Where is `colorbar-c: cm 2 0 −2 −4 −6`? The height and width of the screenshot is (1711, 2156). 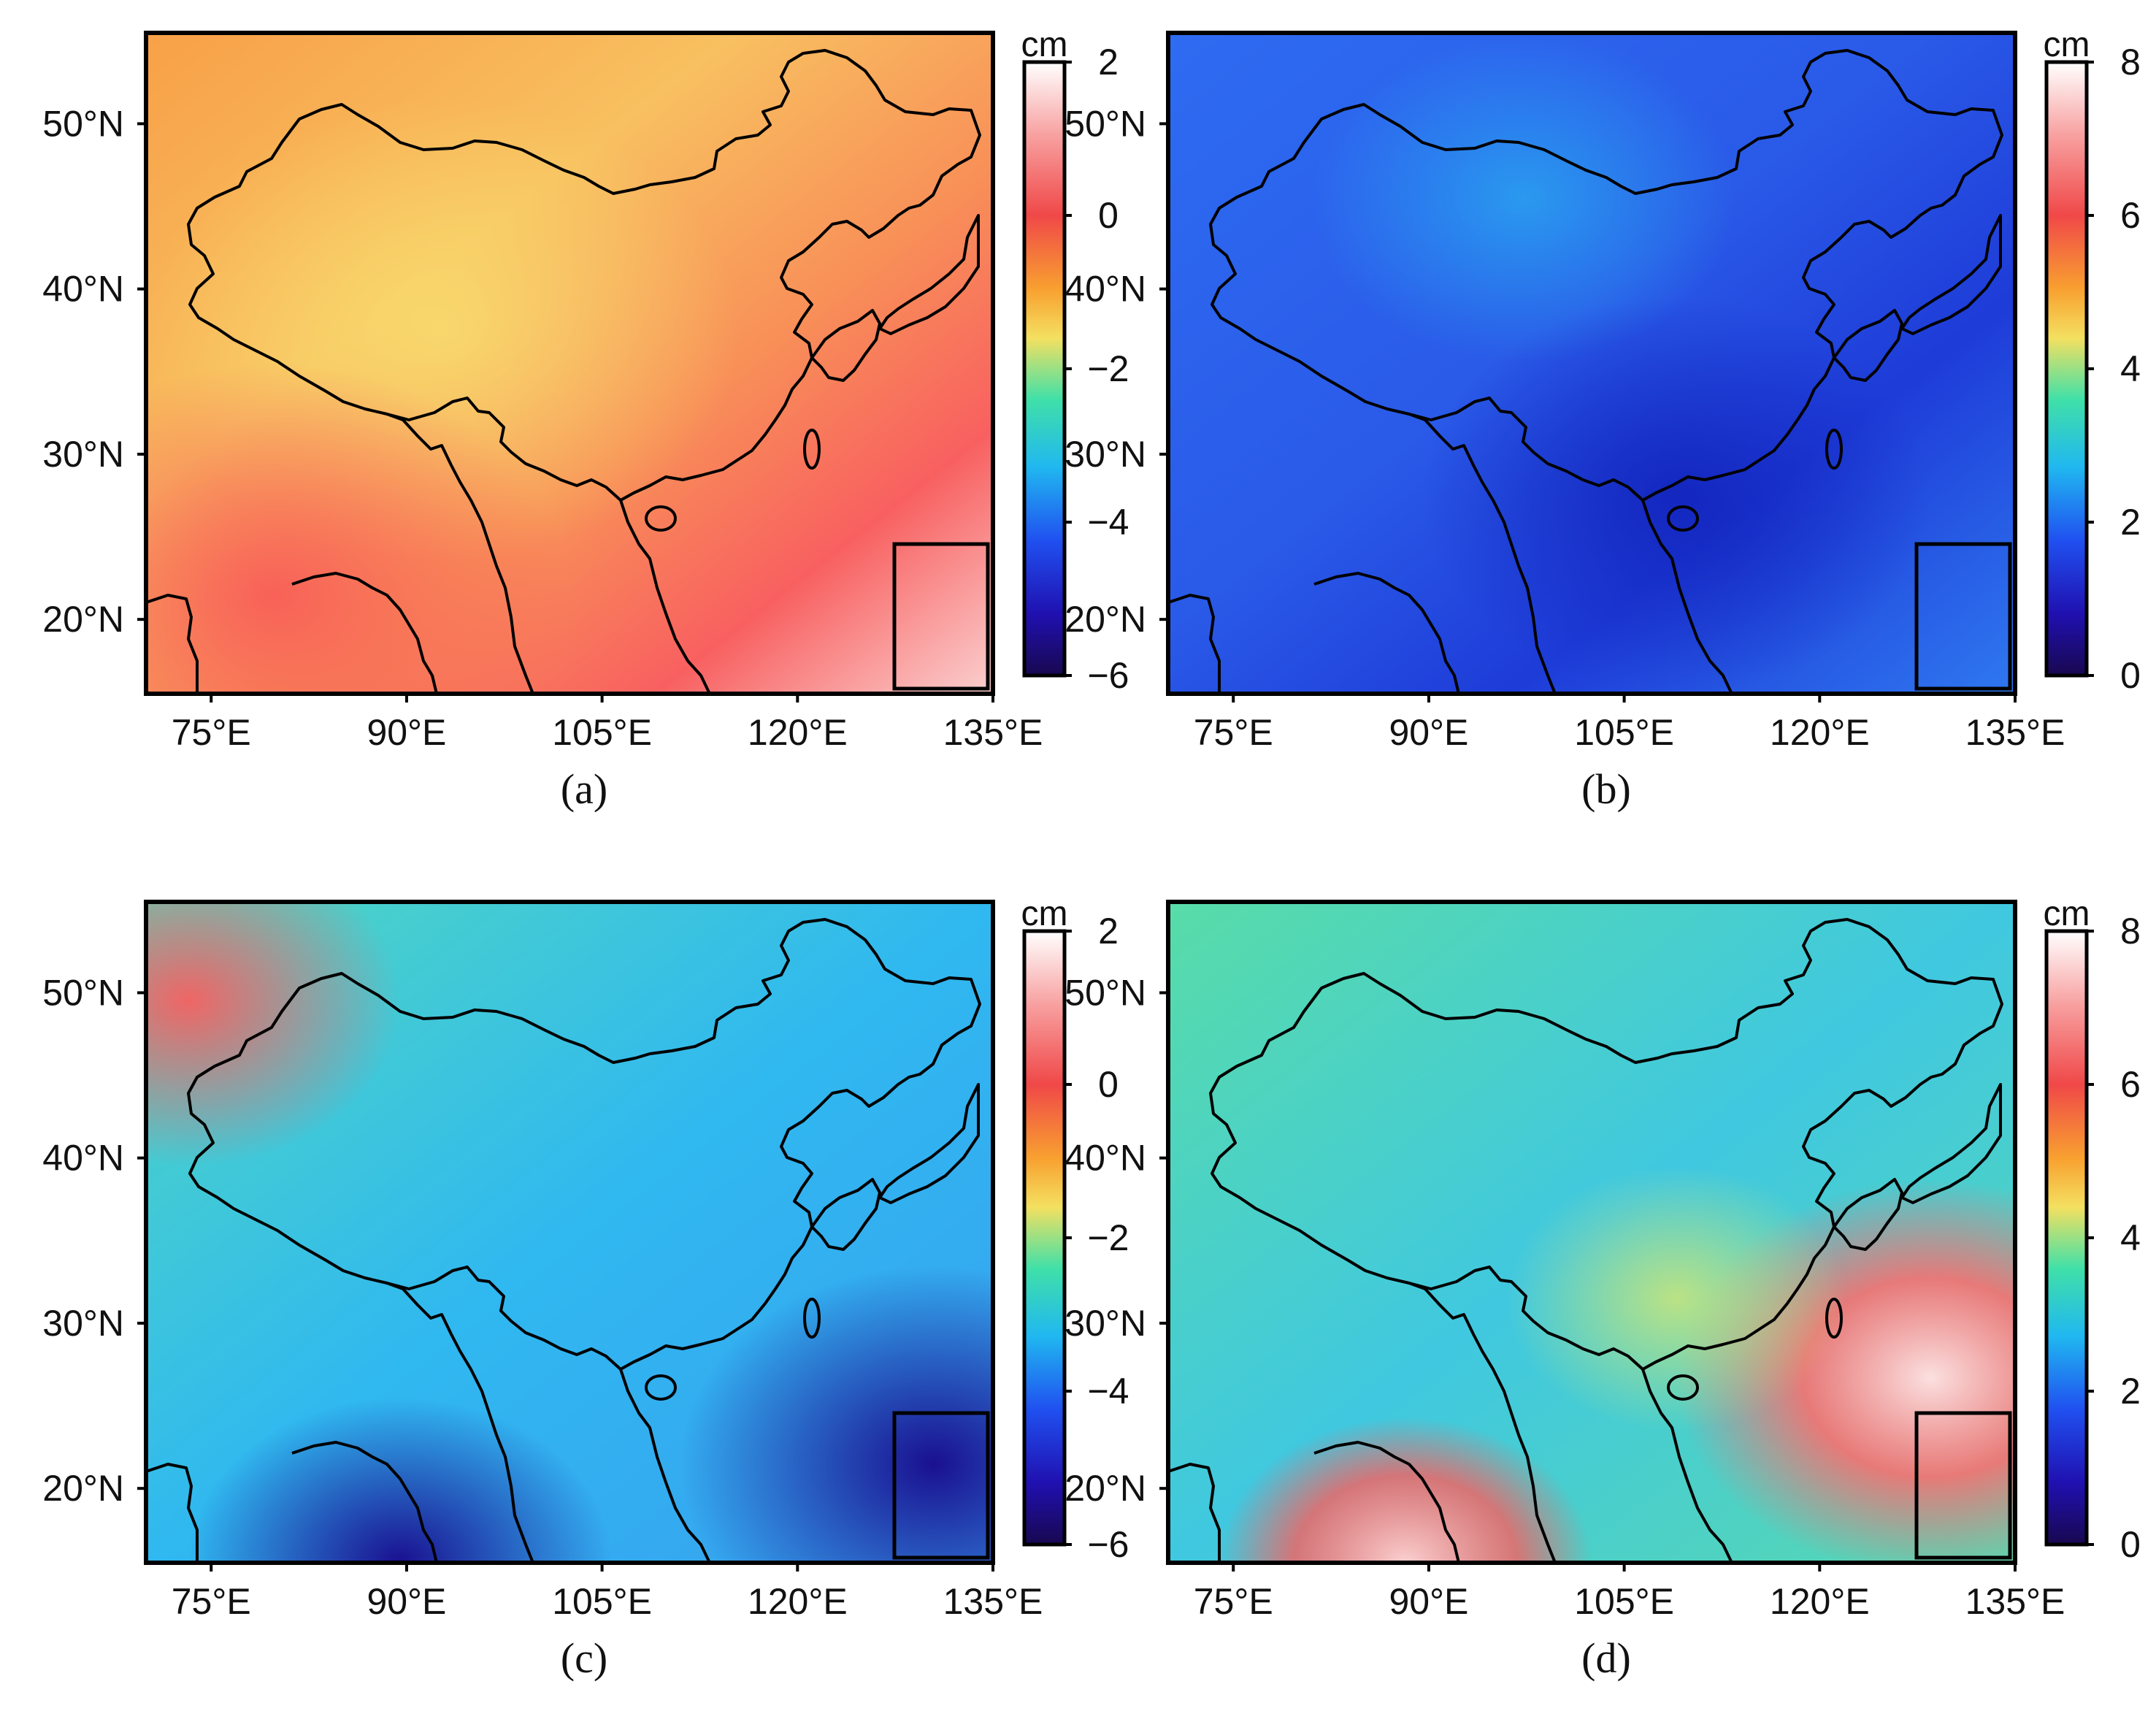
colorbar-c: cm 2 0 −2 −4 −6 is located at coordinates (1075, 1230).